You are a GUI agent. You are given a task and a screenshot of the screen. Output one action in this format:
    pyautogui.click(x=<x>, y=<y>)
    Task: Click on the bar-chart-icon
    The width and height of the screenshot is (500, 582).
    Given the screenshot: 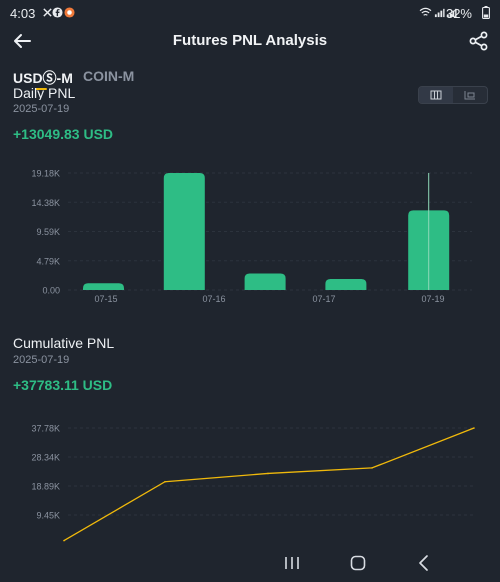 What is the action you would take?
    pyautogui.click(x=436, y=95)
    